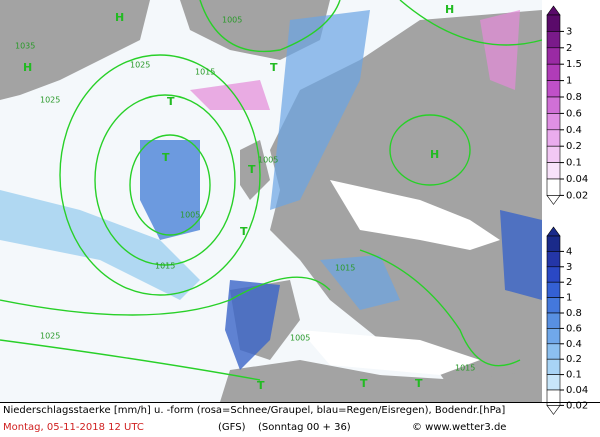 The image size is (600, 437). I want to click on rain-east, so click(521, 255).